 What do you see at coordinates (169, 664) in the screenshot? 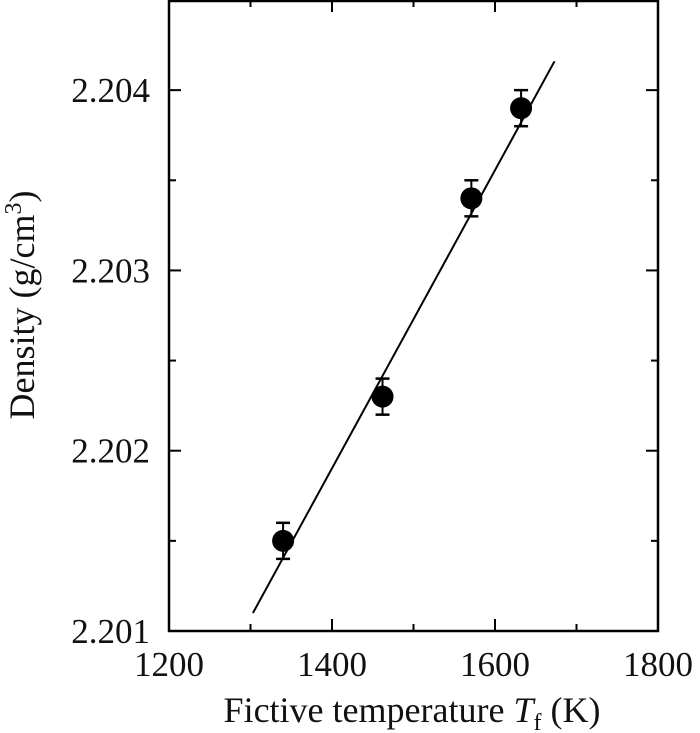
I see `x-tick-label: 1200` at bounding box center [169, 664].